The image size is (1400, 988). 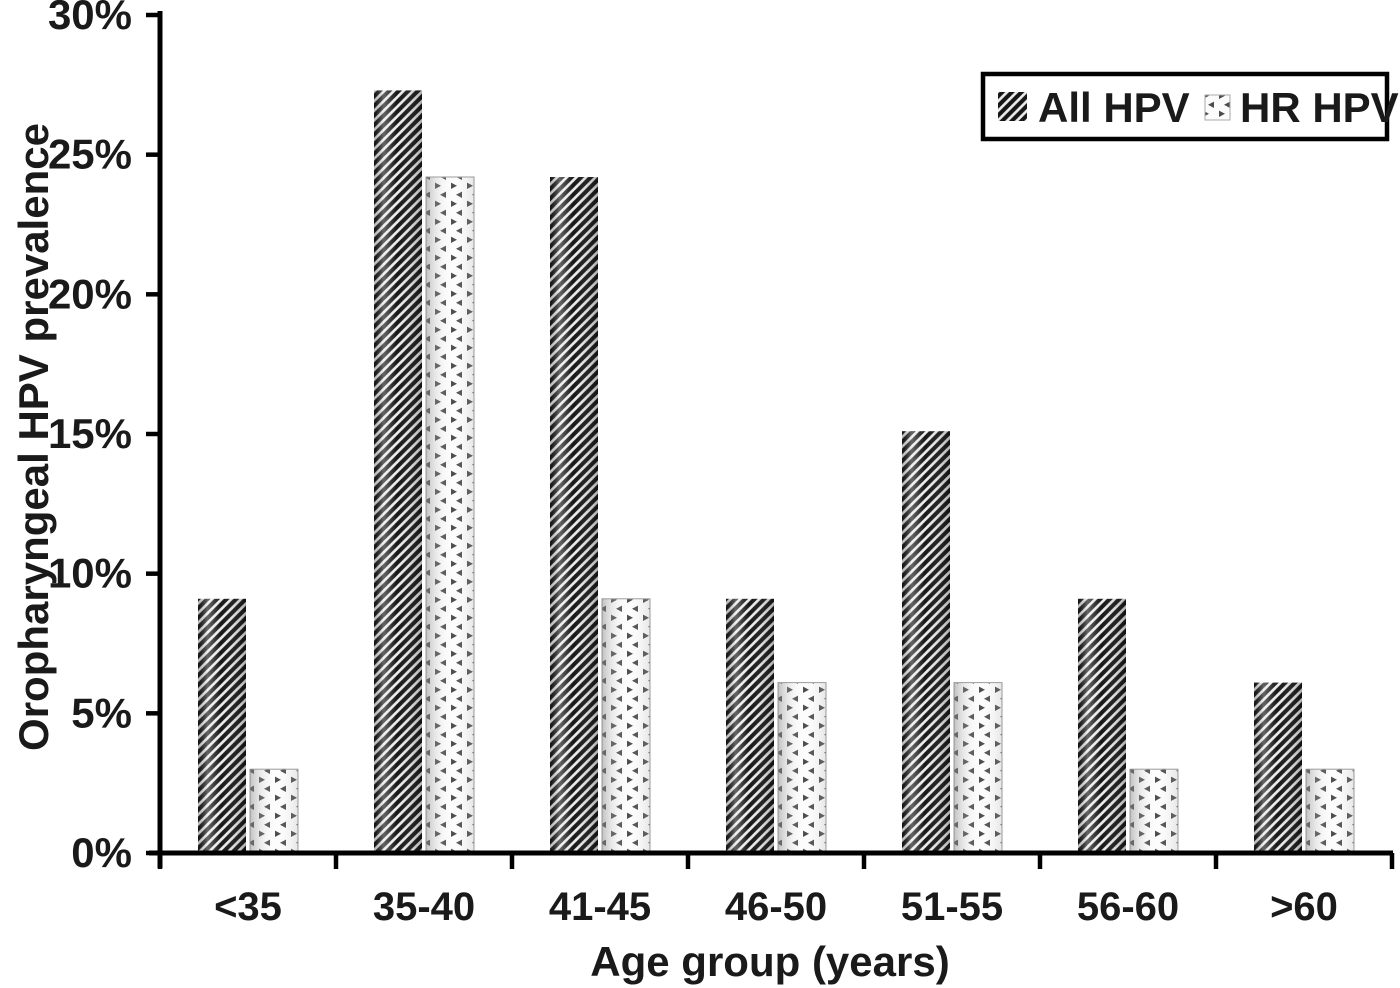 I want to click on y-tick-label: 0%, so click(x=101, y=852).